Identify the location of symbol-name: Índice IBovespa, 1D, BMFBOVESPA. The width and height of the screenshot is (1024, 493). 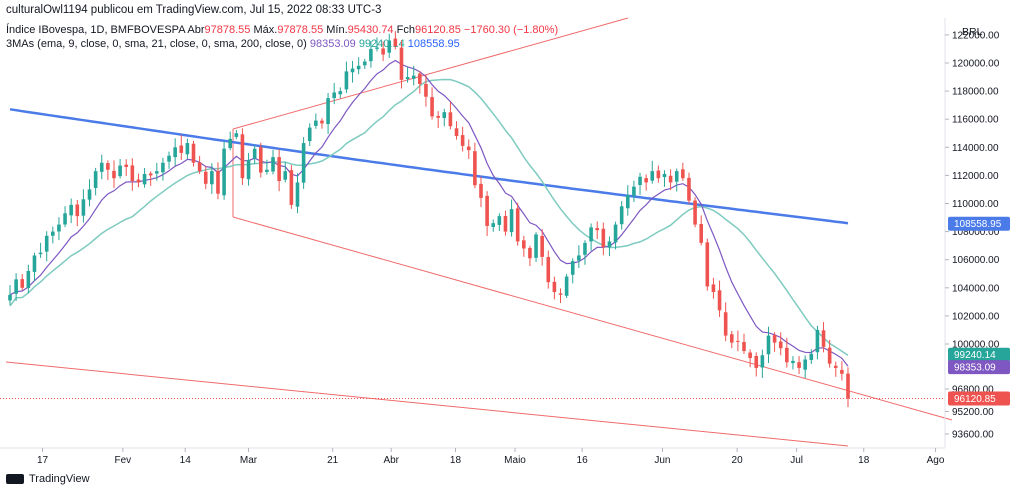
(95, 30).